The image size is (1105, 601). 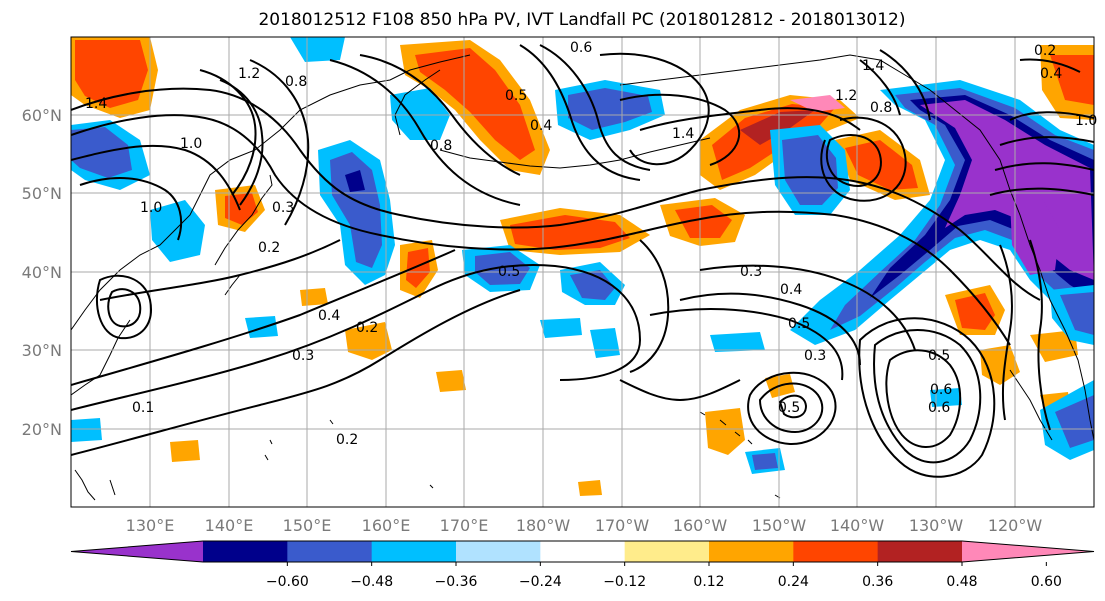 What do you see at coordinates (857, 525) in the screenshot?
I see `lon-label: 140°W` at bounding box center [857, 525].